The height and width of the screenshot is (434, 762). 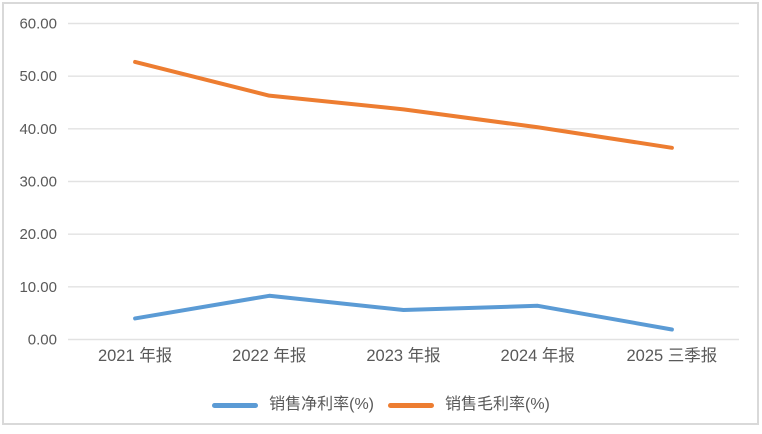 I want to click on legend-label-gross-profit-margin: 销售毛利率(%), so click(x=497, y=404).